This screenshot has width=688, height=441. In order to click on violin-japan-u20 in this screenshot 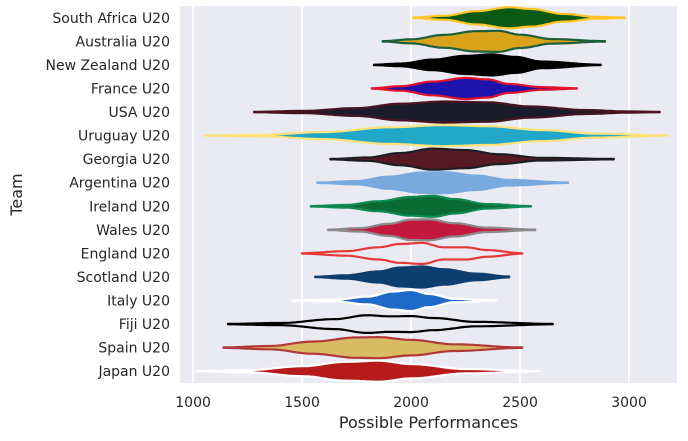, I will do `click(368, 371)`.